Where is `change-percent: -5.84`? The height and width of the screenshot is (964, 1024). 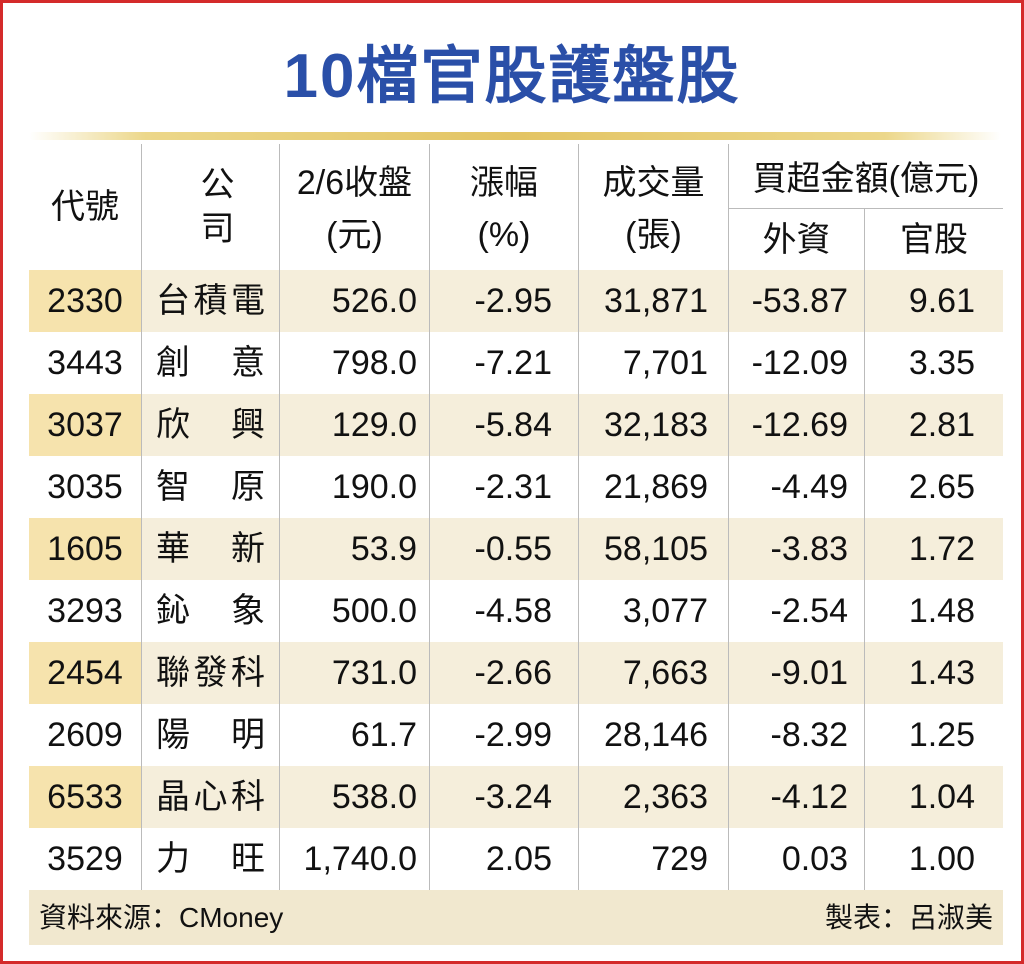
change-percent: -5.84 is located at coordinates (513, 425).